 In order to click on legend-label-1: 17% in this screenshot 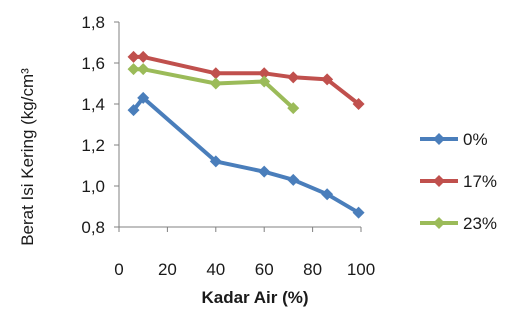, I will do `click(480, 181)`.